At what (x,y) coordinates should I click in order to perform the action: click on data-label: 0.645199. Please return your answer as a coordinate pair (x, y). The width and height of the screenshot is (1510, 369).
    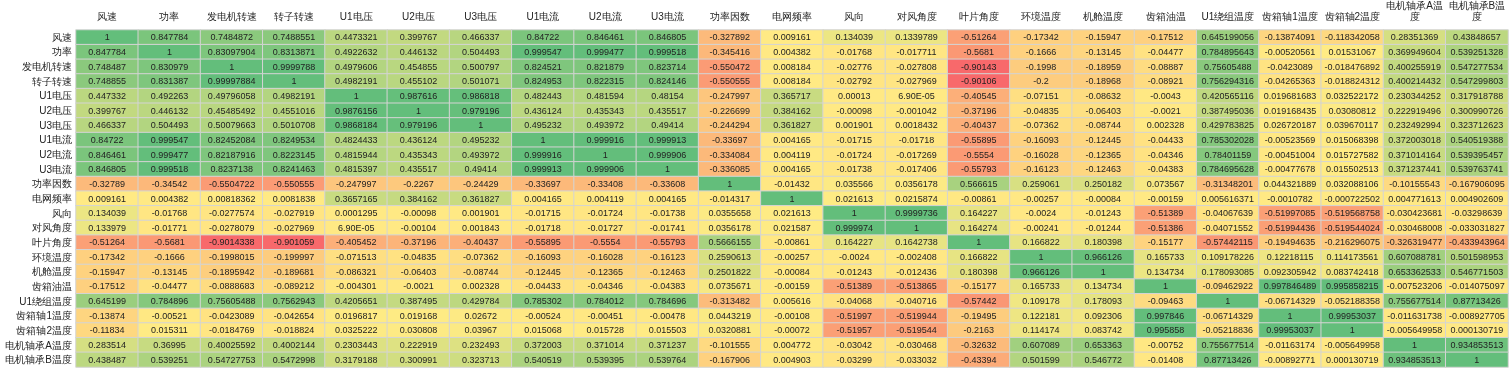
    Looking at the image, I should click on (107, 301).